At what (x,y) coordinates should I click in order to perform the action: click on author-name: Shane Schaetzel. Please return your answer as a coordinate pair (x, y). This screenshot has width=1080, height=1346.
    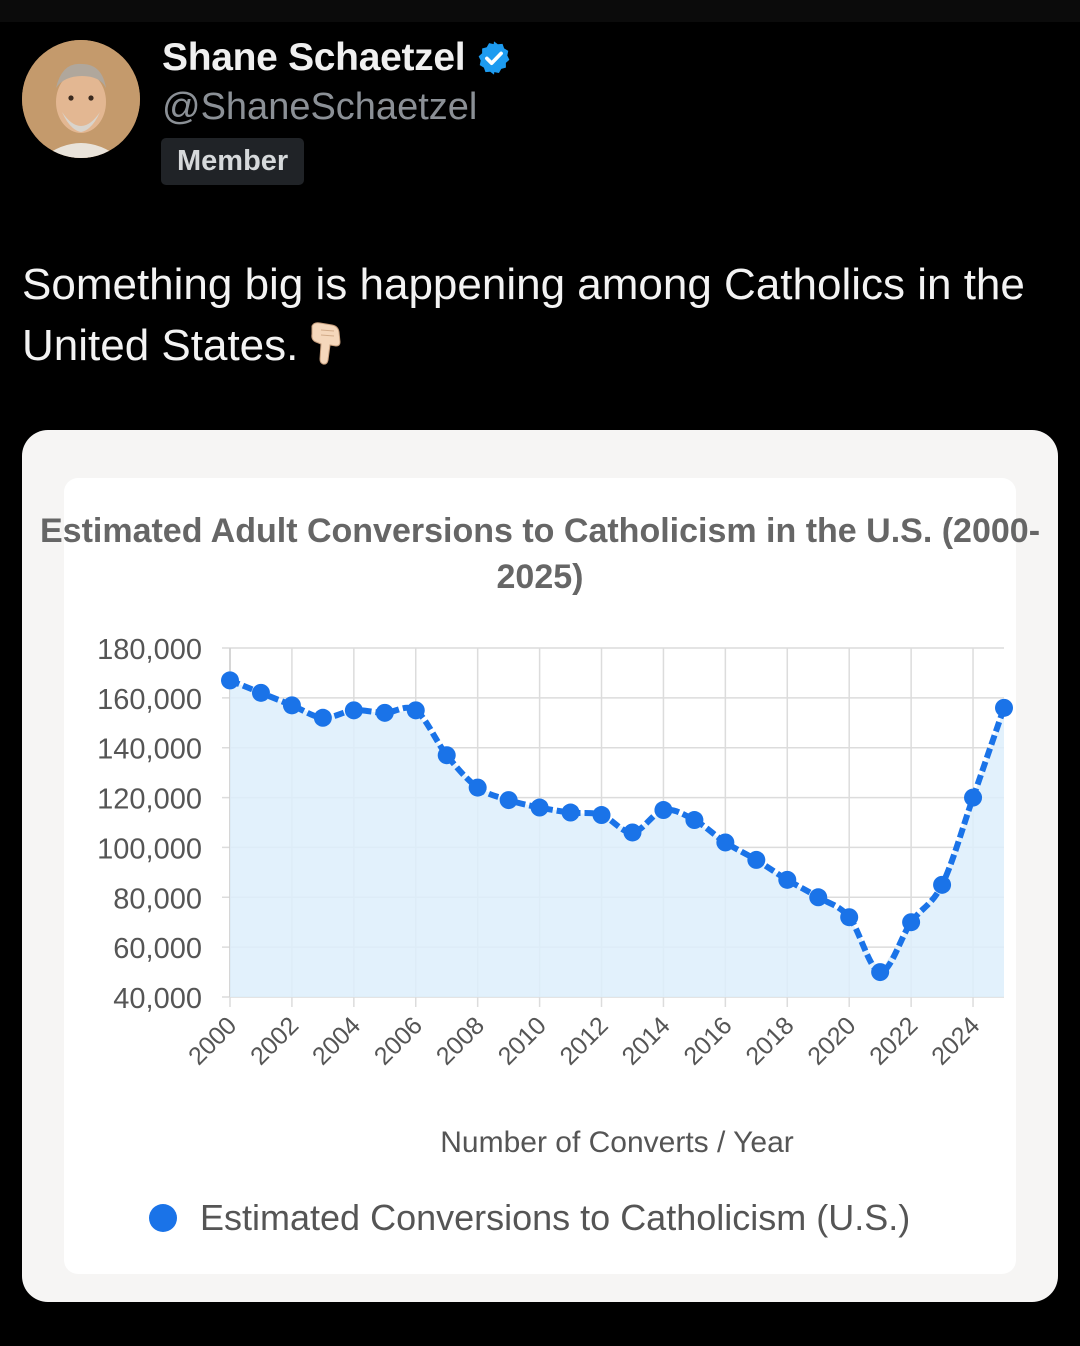
    Looking at the image, I should click on (314, 57).